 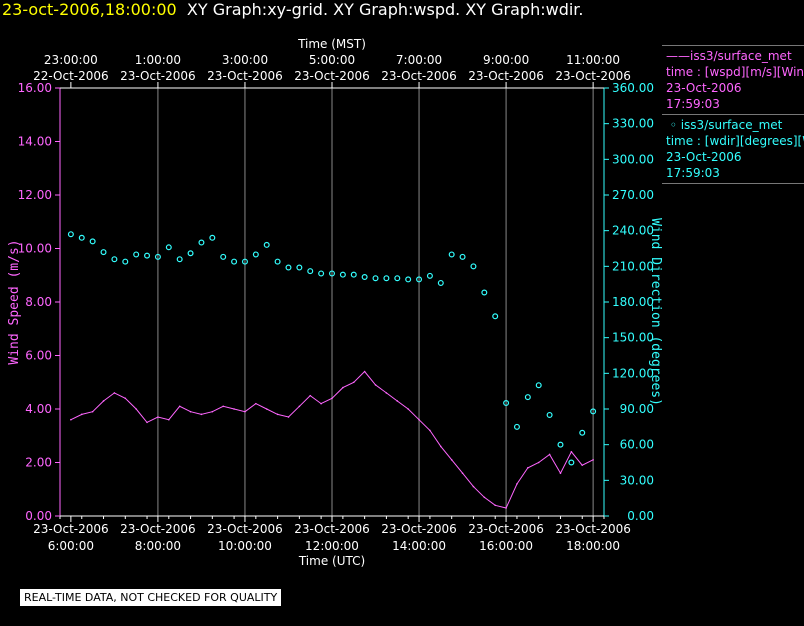 What do you see at coordinates (419, 60) in the screenshot?
I see `top-tick-label-time: 7:00:00` at bounding box center [419, 60].